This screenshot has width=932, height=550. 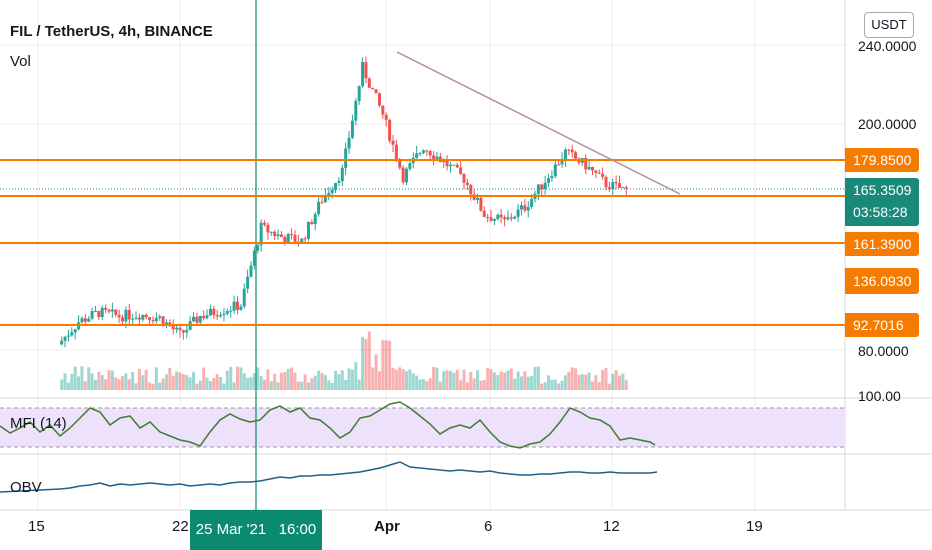 What do you see at coordinates (889, 25) in the screenshot?
I see `currency-button: USDT` at bounding box center [889, 25].